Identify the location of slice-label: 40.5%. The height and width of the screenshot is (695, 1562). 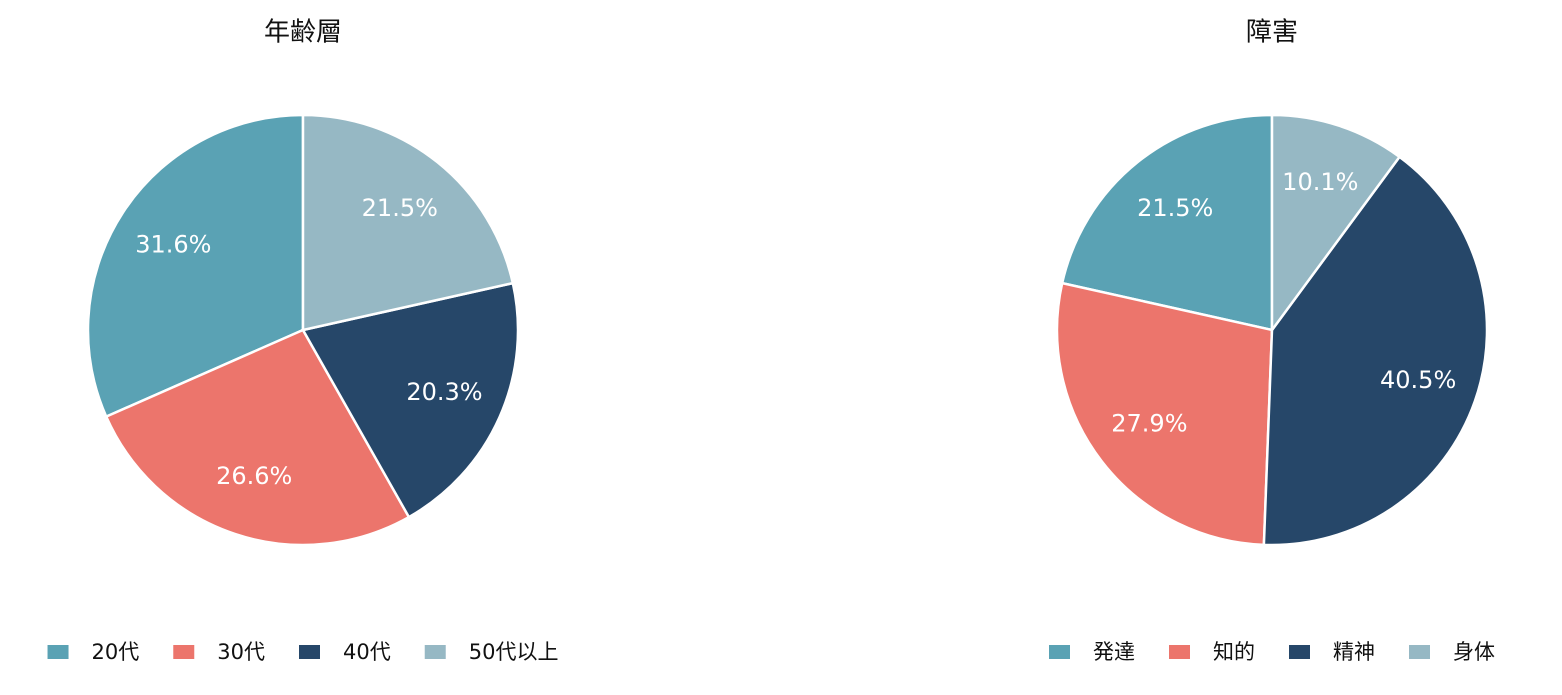
(1418, 380).